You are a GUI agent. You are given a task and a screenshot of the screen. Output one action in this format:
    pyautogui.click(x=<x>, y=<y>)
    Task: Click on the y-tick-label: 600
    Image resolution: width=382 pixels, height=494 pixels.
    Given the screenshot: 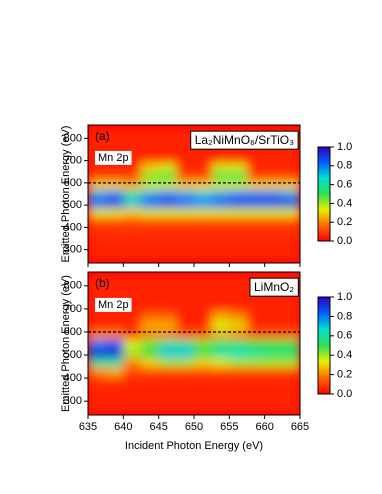 What is the action you would take?
    pyautogui.click(x=73, y=332)
    